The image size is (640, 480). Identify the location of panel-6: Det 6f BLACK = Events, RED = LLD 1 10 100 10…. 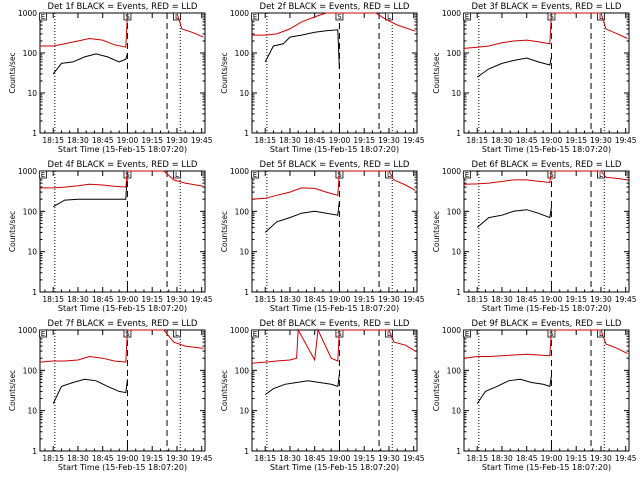
(534, 236).